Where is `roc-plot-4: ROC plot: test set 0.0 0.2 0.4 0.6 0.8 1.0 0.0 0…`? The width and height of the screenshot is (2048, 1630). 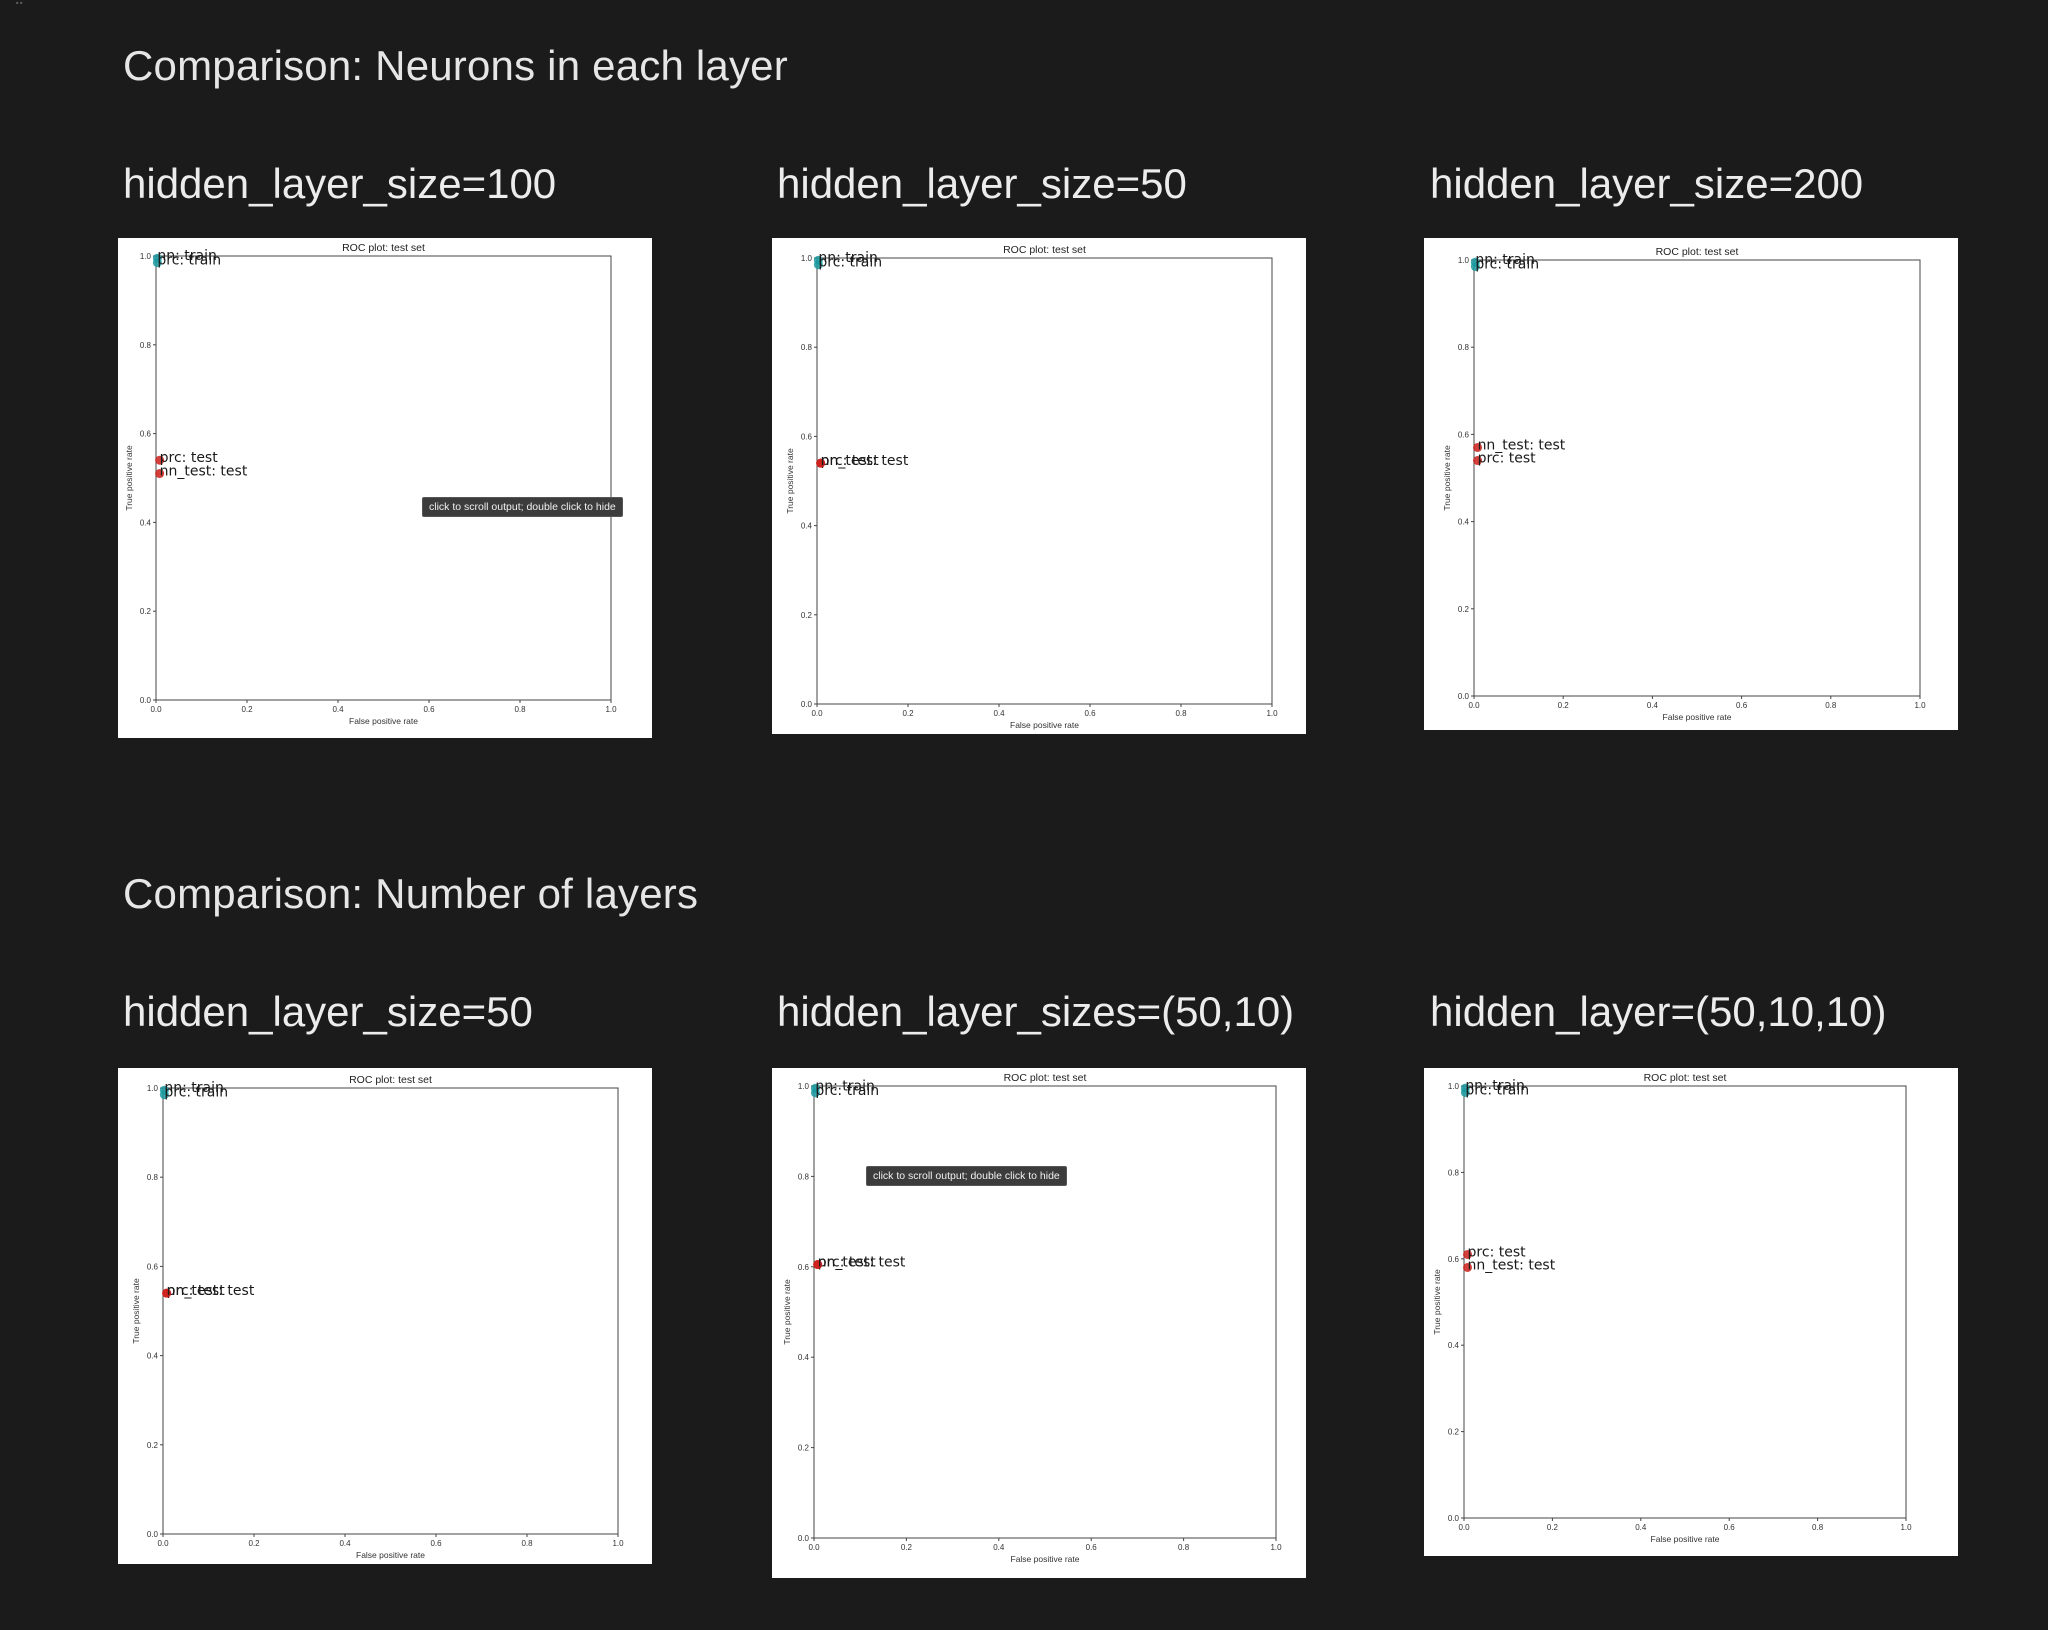 roc-plot-4: ROC plot: test set 0.0 0.2 0.4 0.6 0.8 1.0 0.0 0… is located at coordinates (385, 1316).